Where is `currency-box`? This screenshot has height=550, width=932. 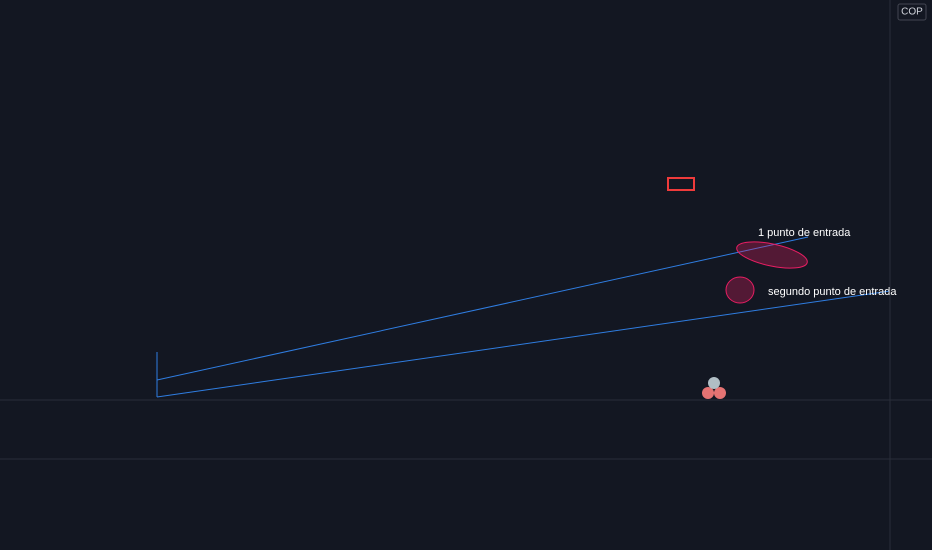
currency-box is located at coordinates (912, 12).